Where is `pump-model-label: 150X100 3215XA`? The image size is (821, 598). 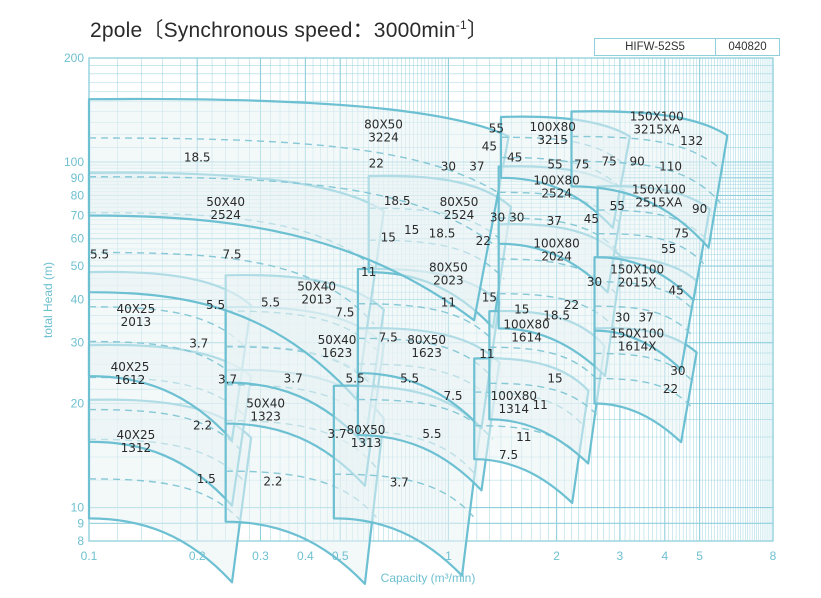
pump-model-label: 150X100 3215XA is located at coordinates (657, 122).